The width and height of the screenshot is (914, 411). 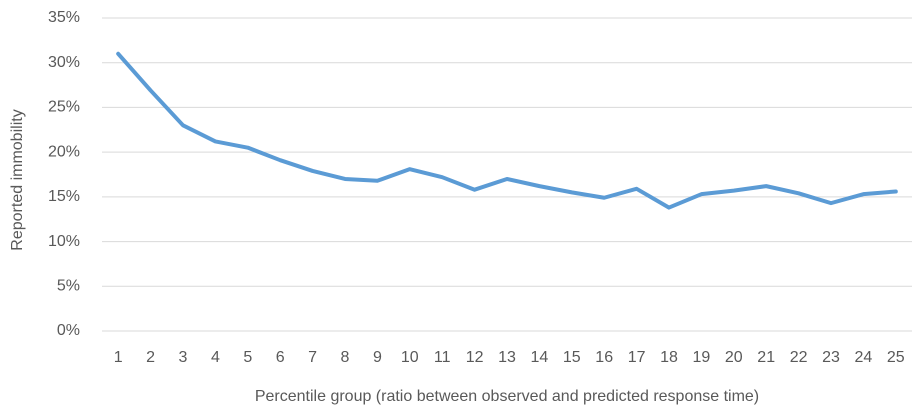 What do you see at coordinates (64, 17) in the screenshot?
I see `y-tick-label: 35%` at bounding box center [64, 17].